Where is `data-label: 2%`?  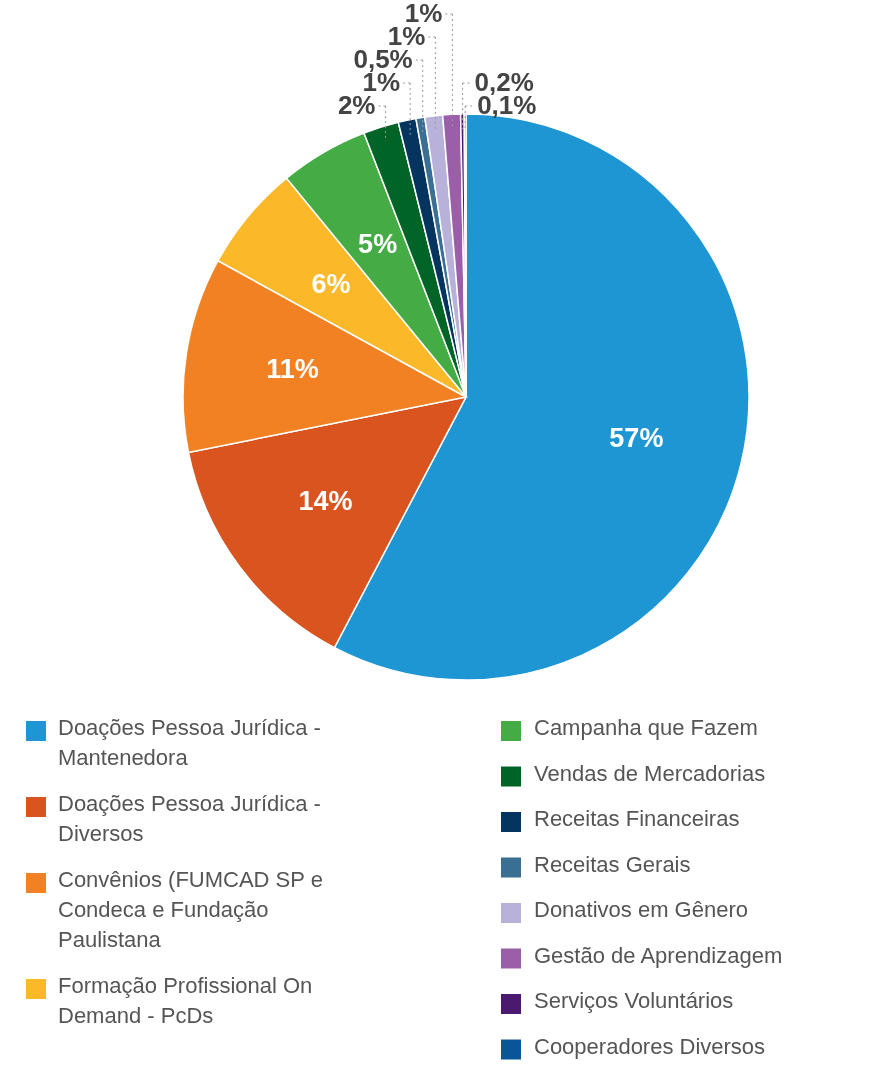
data-label: 2% is located at coordinates (356, 105).